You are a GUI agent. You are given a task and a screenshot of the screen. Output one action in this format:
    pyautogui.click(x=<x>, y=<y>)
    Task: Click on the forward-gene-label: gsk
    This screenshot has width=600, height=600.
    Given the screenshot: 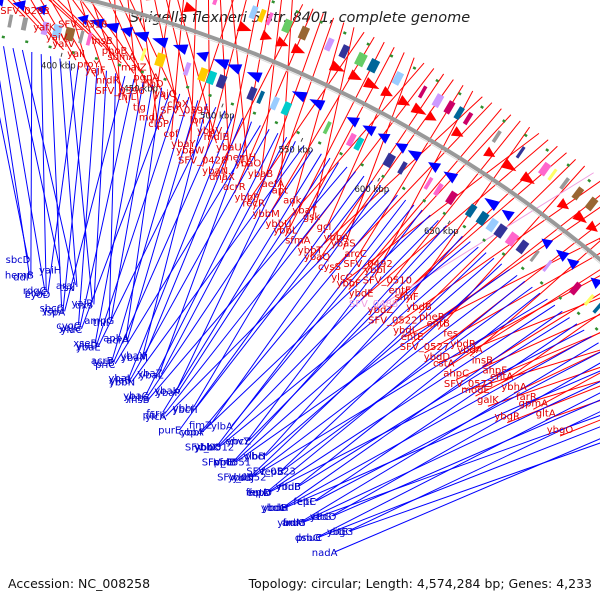 What is the action you would take?
    pyautogui.click(x=312, y=217)
    